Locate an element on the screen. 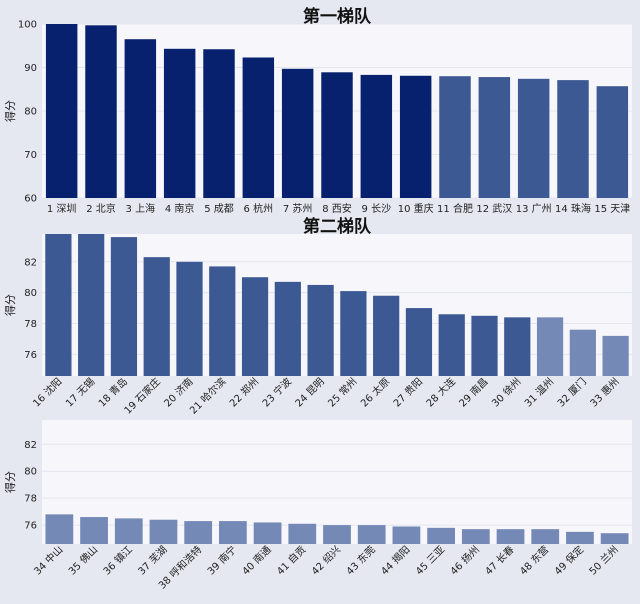 This screenshot has width=640, height=604. x-tick-label: 34 中山 is located at coordinates (48, 560).